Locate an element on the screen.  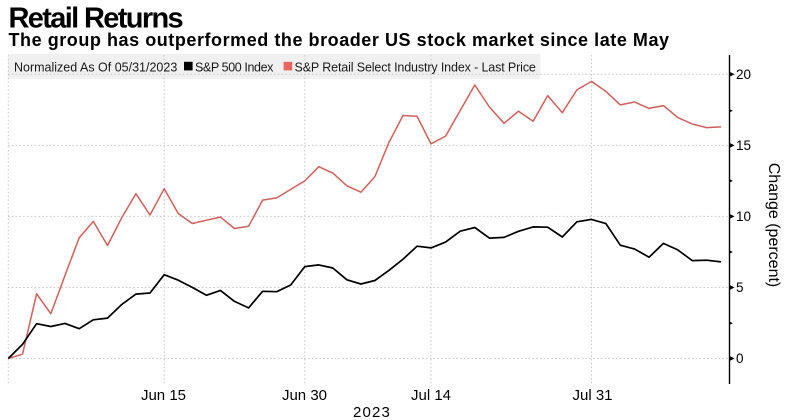
svg-text: 10 is located at coordinates (743, 216).